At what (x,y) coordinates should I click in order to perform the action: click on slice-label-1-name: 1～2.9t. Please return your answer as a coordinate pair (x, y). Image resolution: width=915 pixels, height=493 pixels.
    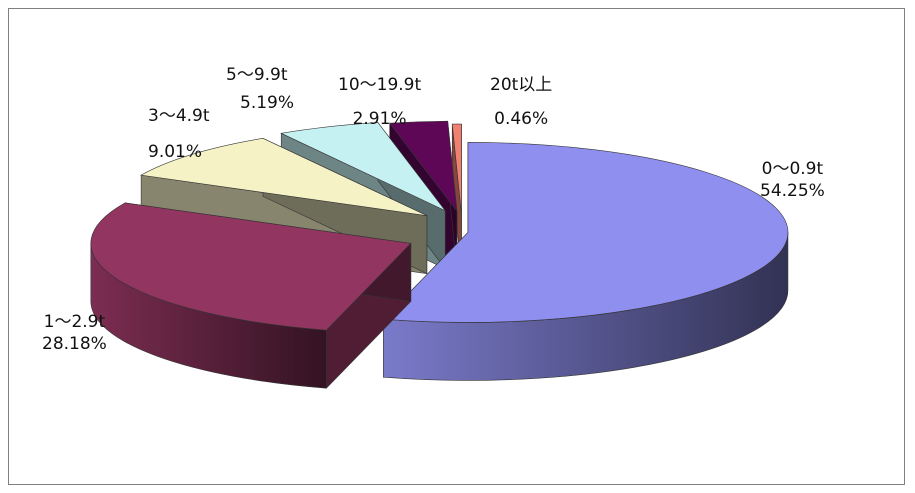
    Looking at the image, I should click on (74, 322).